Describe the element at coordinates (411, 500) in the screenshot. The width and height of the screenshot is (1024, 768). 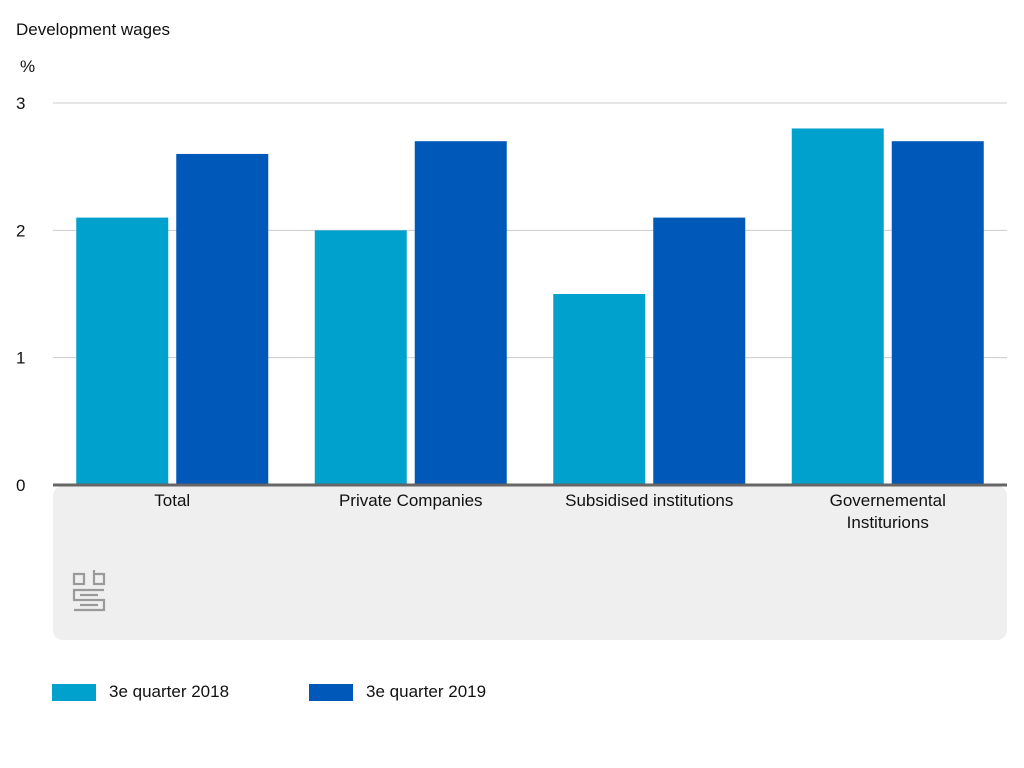
I see `x-category-label: Private Companies` at that location.